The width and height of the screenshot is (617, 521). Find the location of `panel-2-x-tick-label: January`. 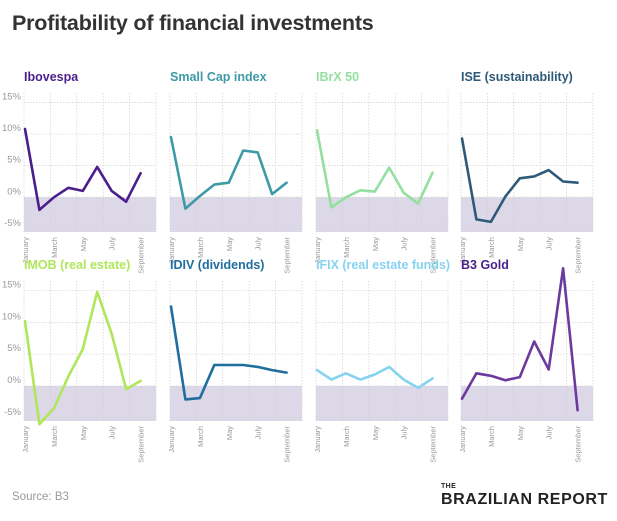

panel-2-x-tick-label: January is located at coordinates (171, 250).